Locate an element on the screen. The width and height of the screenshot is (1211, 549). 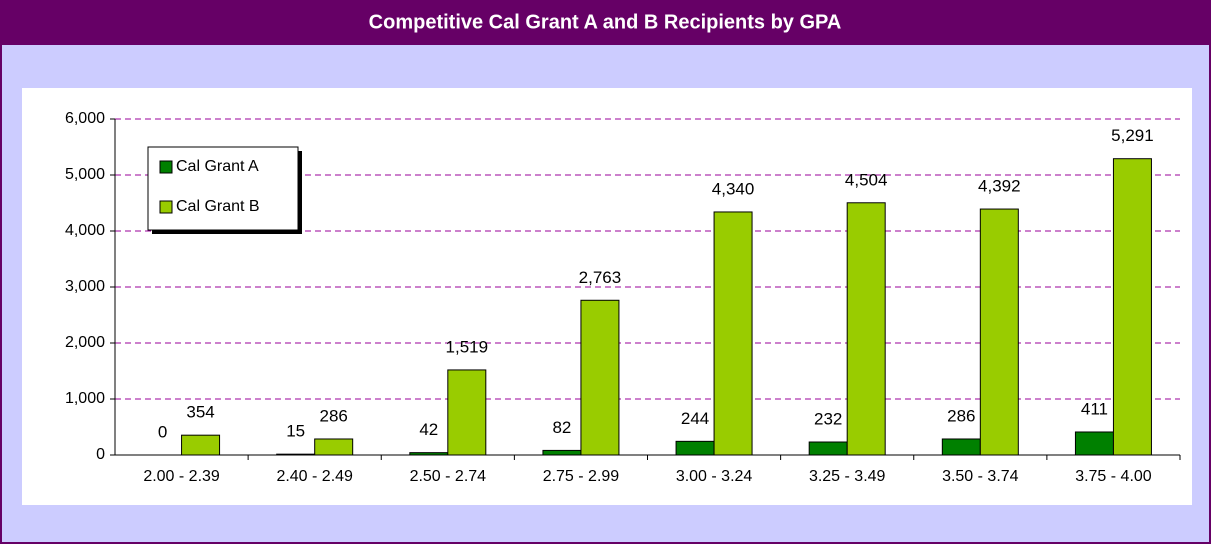
y-tick-label: 2,000 is located at coordinates (85, 342).